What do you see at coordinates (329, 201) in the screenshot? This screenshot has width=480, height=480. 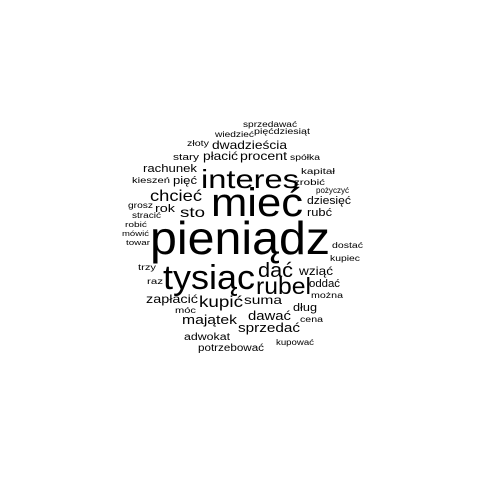 I see `word-dziesiec: dziesięć` at bounding box center [329, 201].